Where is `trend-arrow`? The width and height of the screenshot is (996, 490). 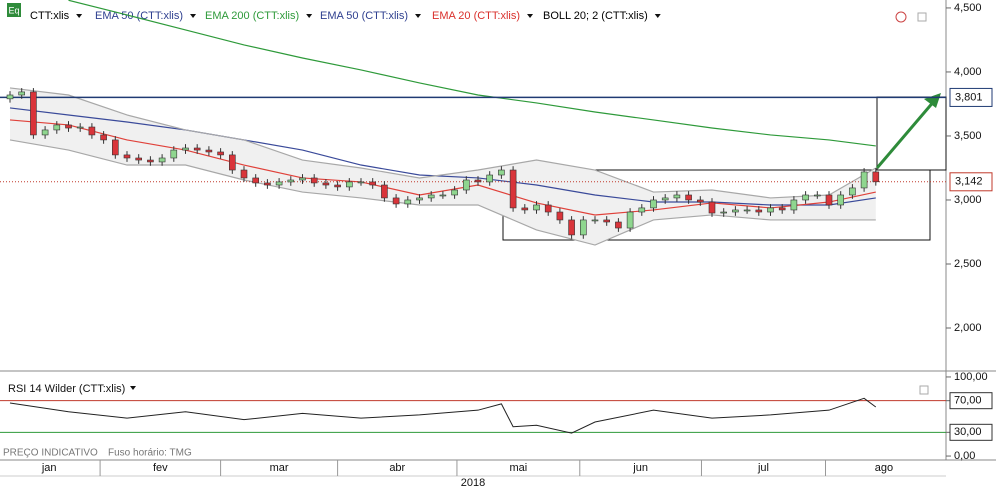
trend-arrow is located at coordinates (906, 134).